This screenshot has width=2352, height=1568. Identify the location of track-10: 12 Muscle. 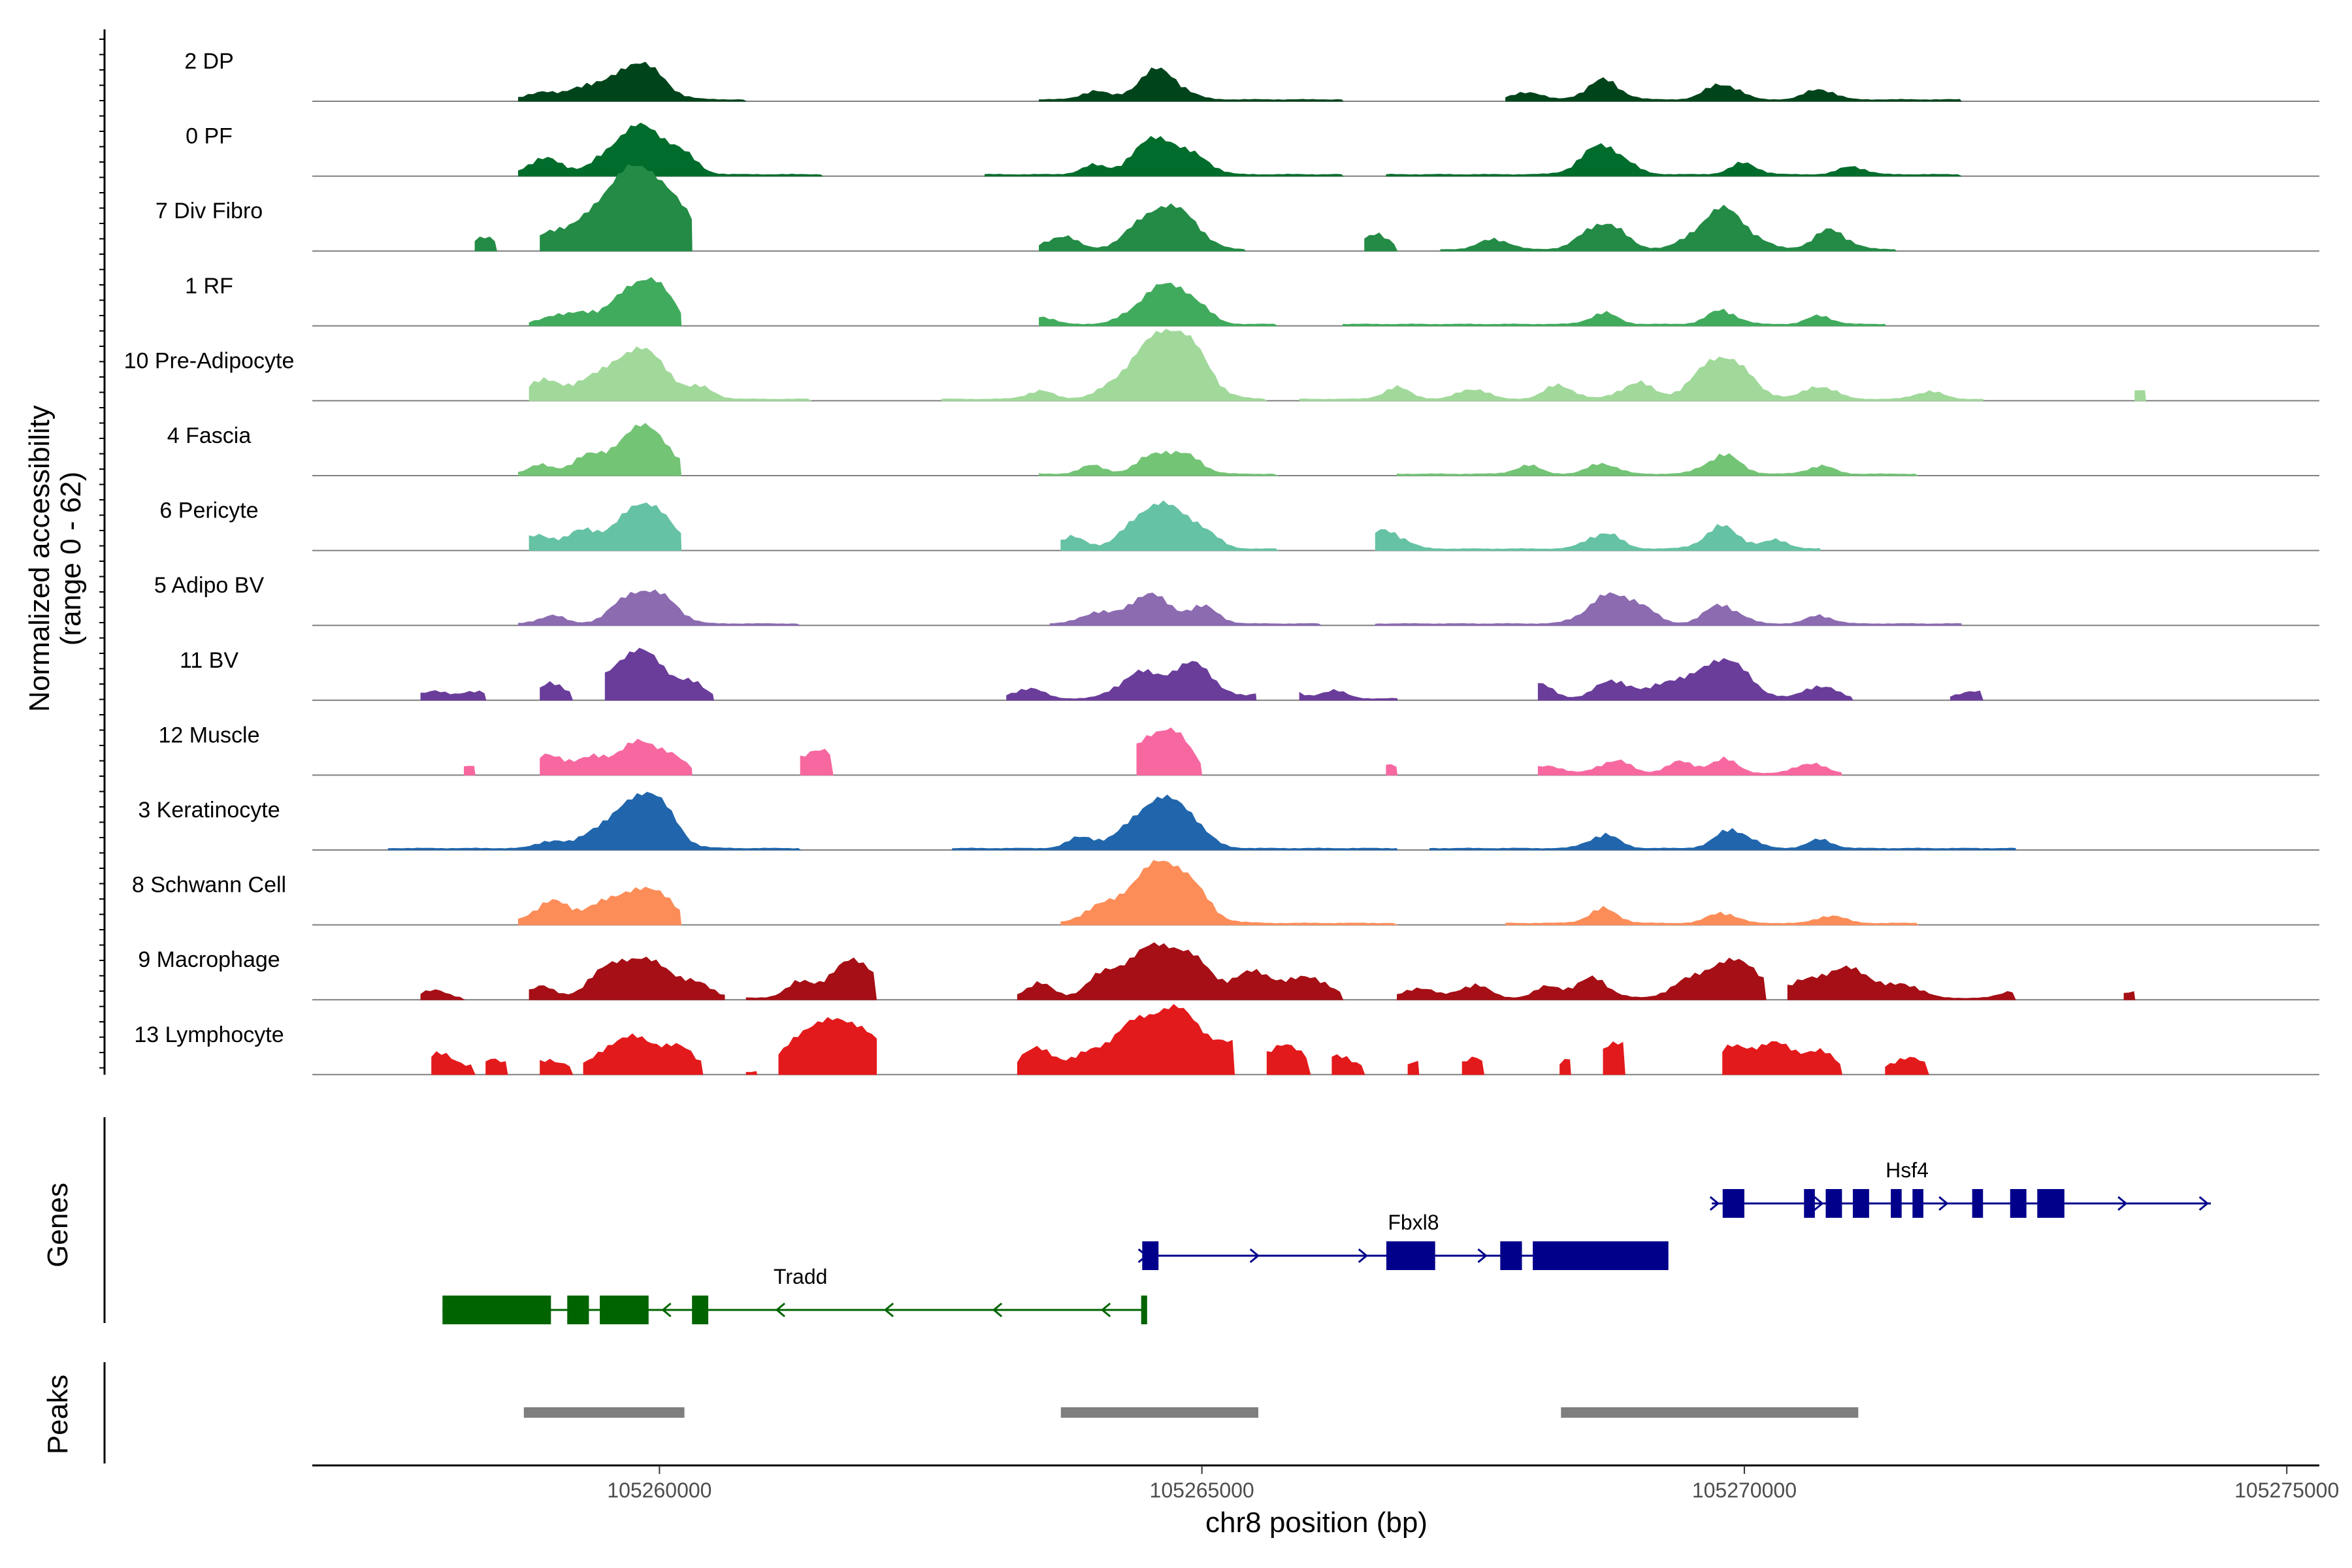
(1239, 749).